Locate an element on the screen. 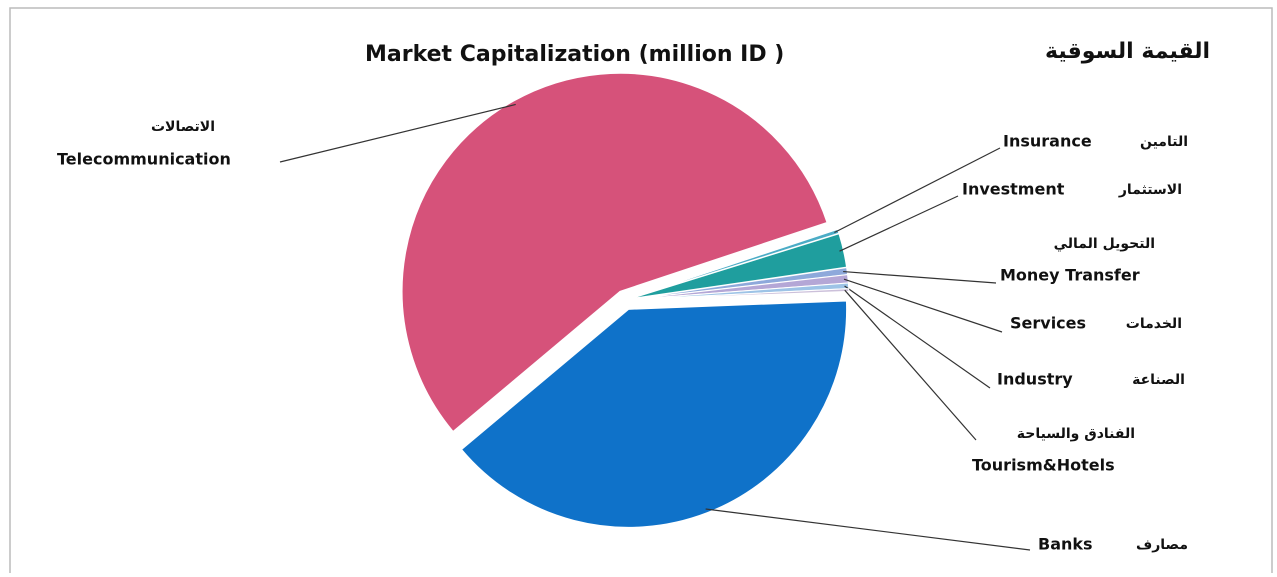 This screenshot has height=577, width=1277. slice-label: Banks is located at coordinates (1065, 544).